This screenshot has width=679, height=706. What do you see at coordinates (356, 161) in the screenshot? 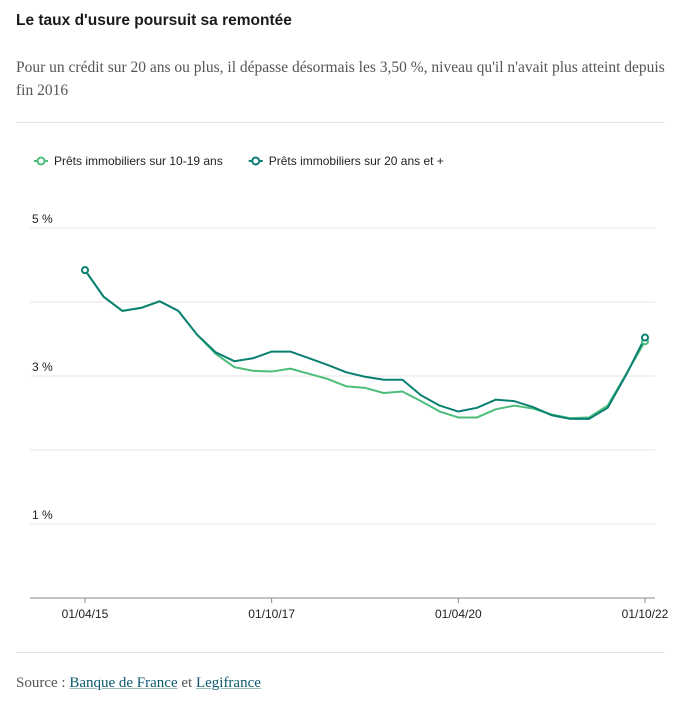
I see `legend-label: Prêts immobiliers sur 20 ans et +` at bounding box center [356, 161].